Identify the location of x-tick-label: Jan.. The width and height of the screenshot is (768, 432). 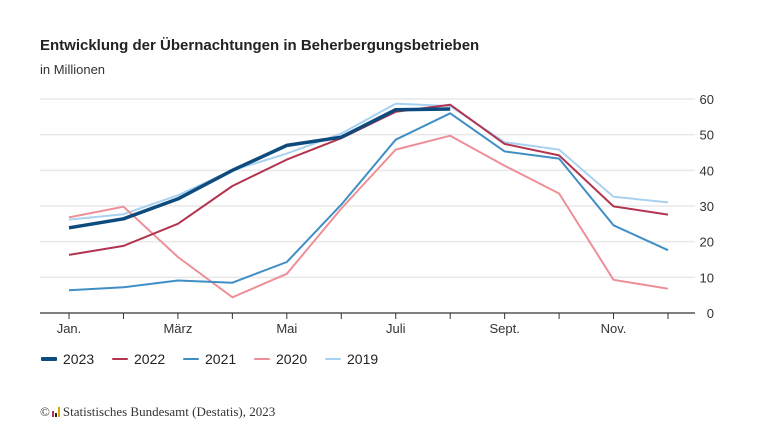
(69, 328).